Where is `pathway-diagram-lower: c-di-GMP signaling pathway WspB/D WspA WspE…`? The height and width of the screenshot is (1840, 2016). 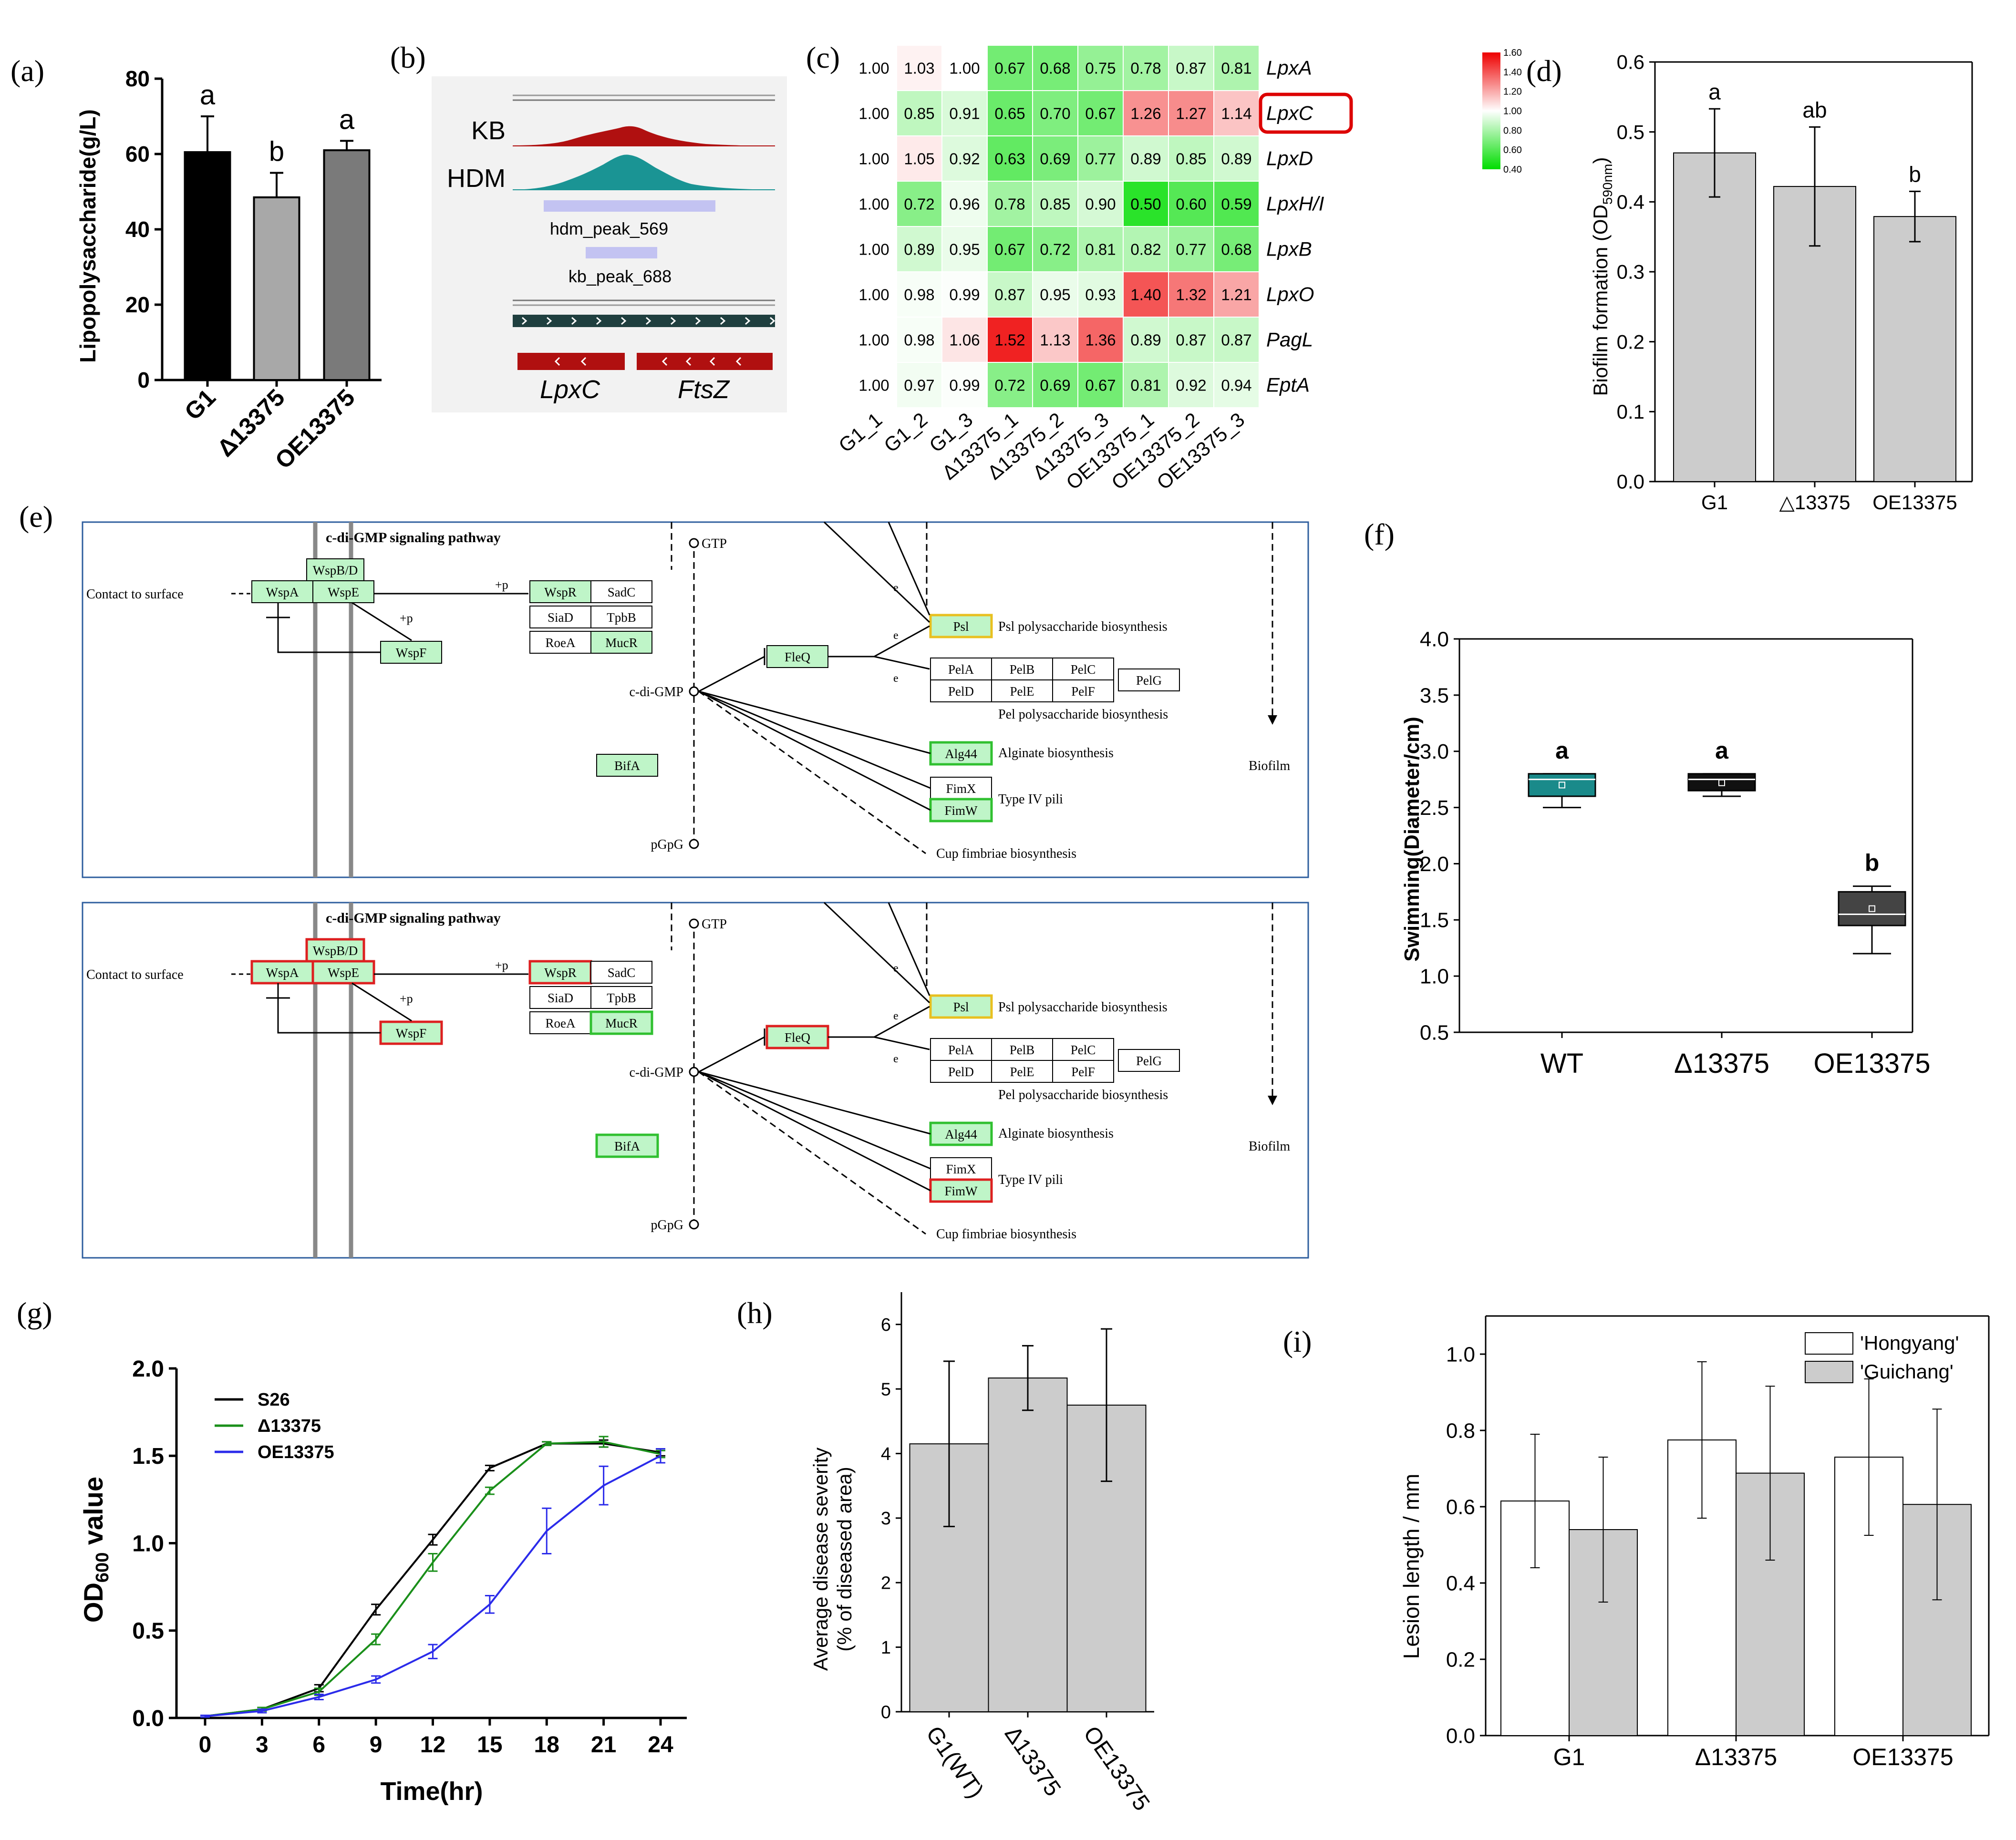 pathway-diagram-lower: c-di-GMP signaling pathway WspB/D WspA WspE… is located at coordinates (695, 1080).